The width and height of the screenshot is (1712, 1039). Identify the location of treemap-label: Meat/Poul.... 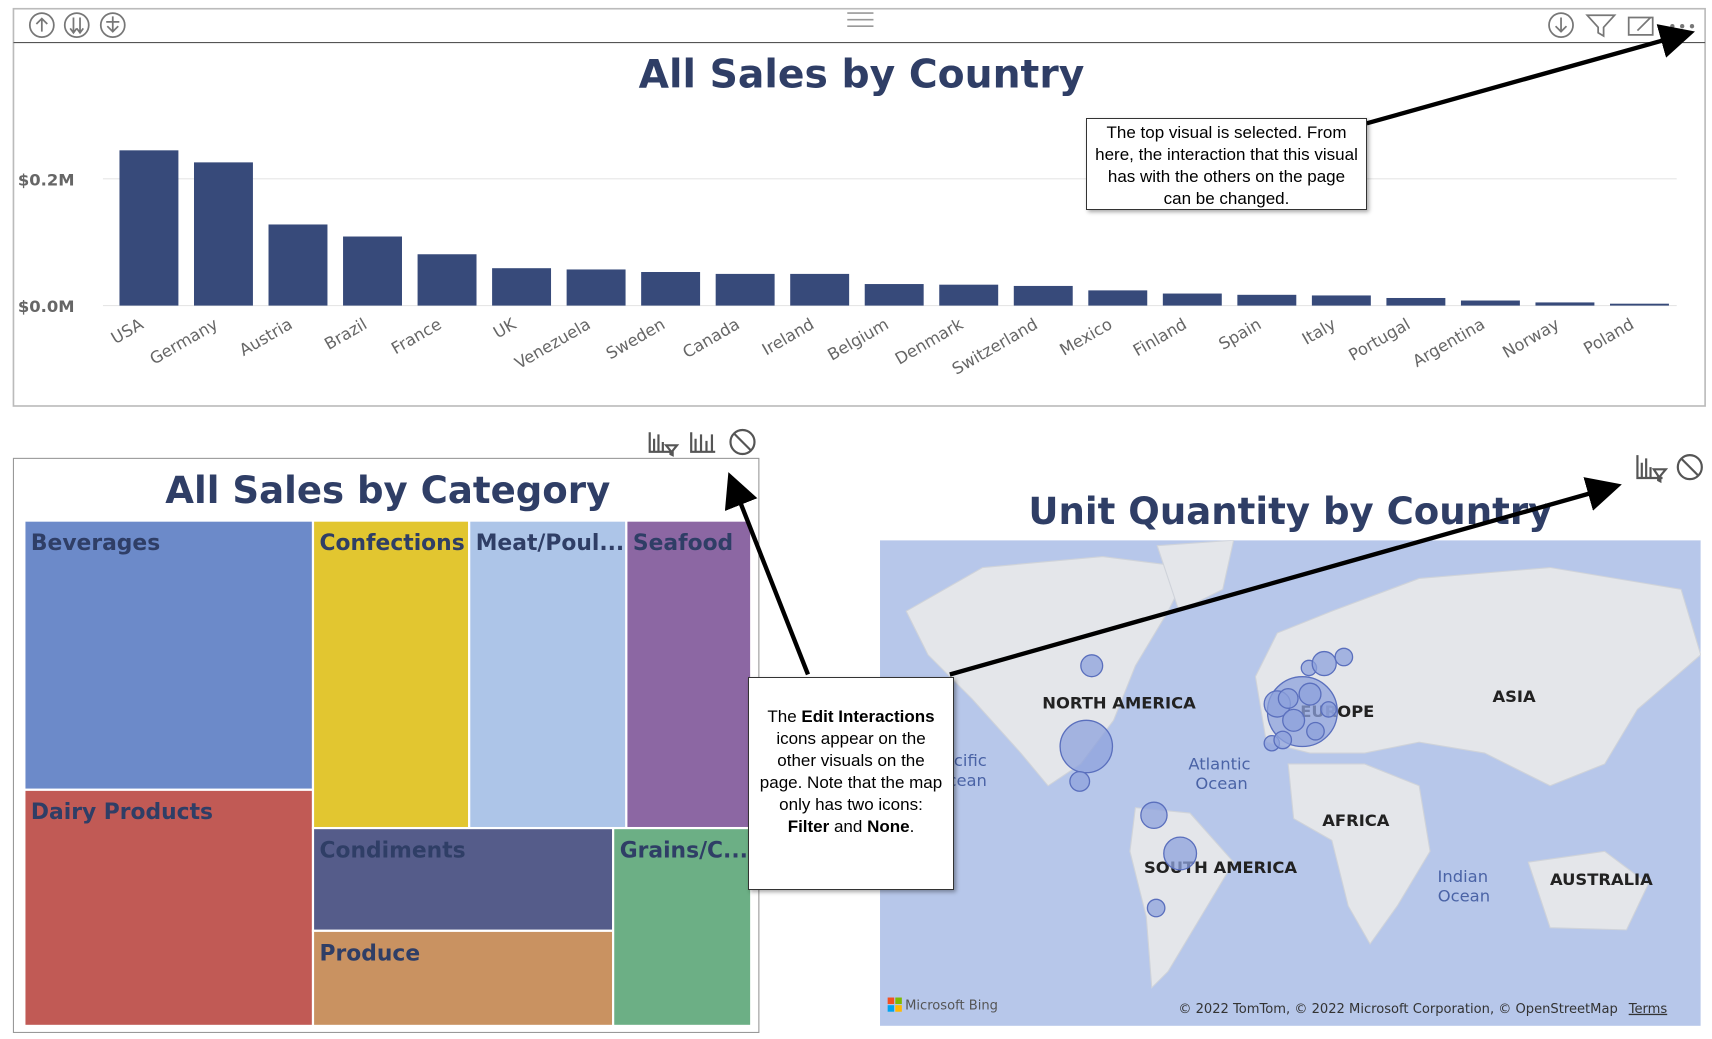
(550, 543).